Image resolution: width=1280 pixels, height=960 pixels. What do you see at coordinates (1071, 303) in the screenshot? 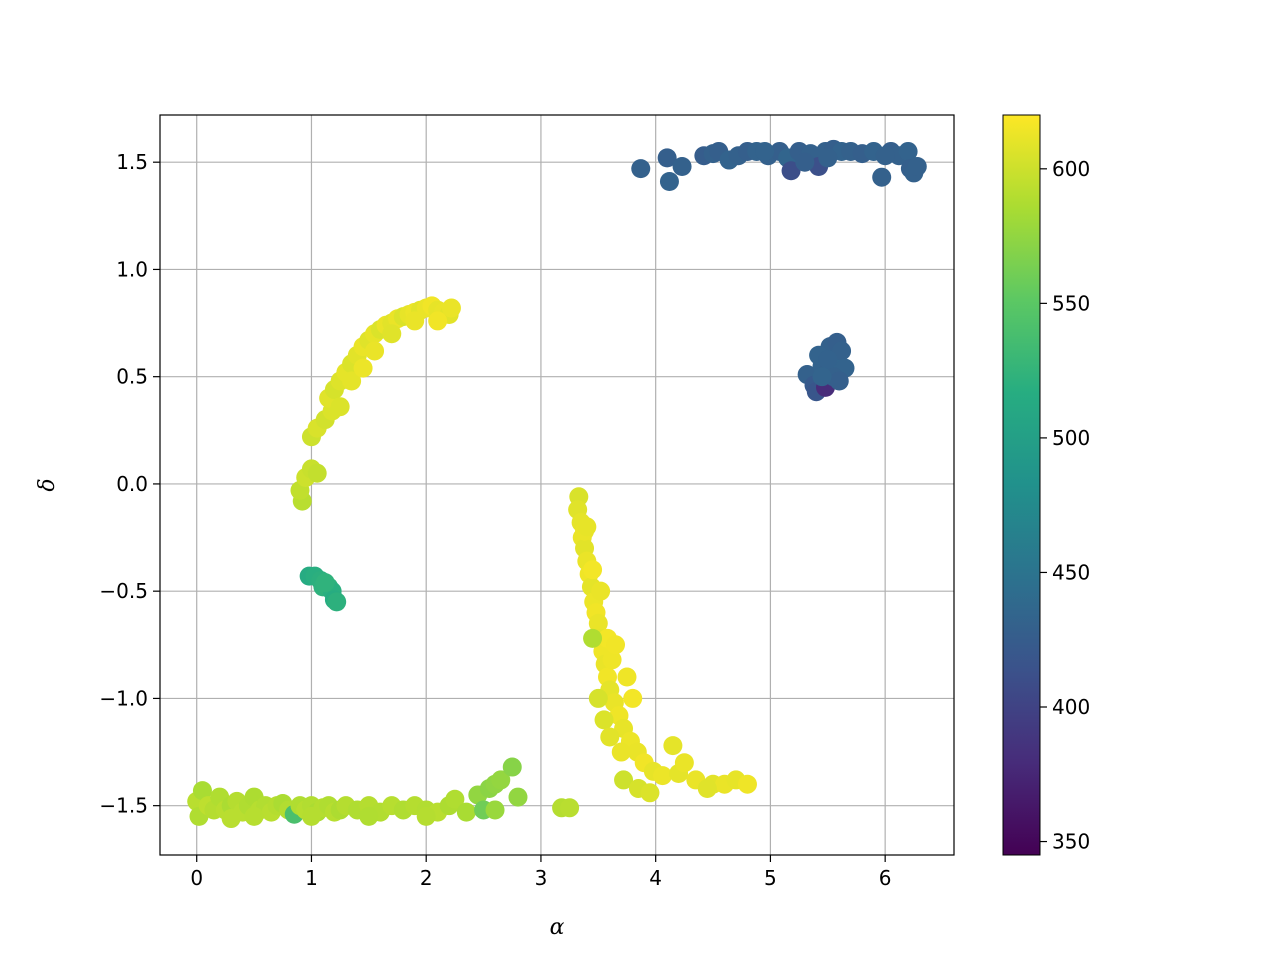
I see `colorbar-tick-label: 550` at bounding box center [1071, 303].